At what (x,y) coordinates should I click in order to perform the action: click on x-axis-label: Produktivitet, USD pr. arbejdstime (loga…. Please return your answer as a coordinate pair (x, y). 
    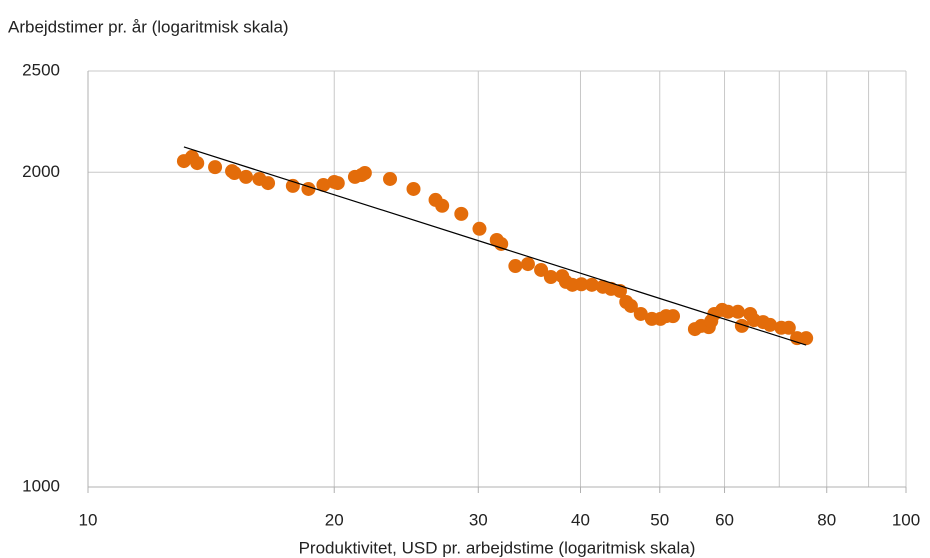
    Looking at the image, I should click on (497, 547).